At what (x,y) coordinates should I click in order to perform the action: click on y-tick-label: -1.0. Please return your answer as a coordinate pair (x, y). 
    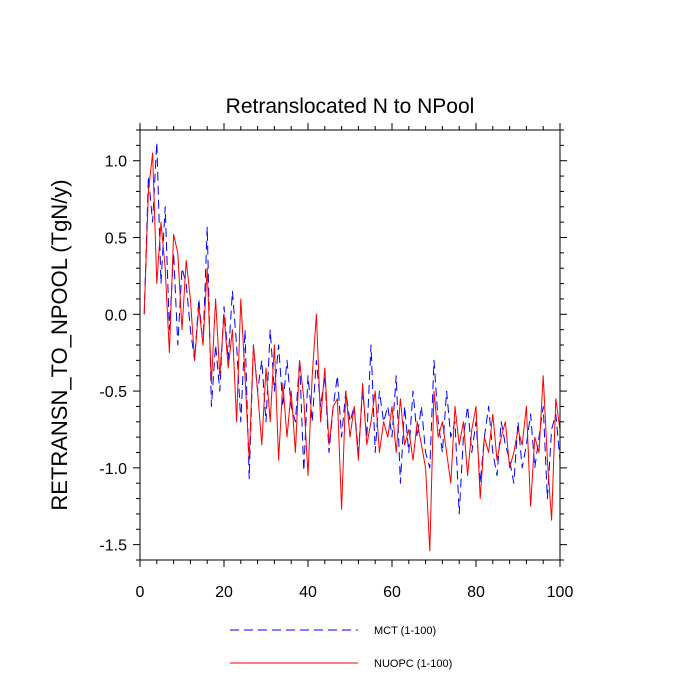
    Looking at the image, I should click on (113, 469).